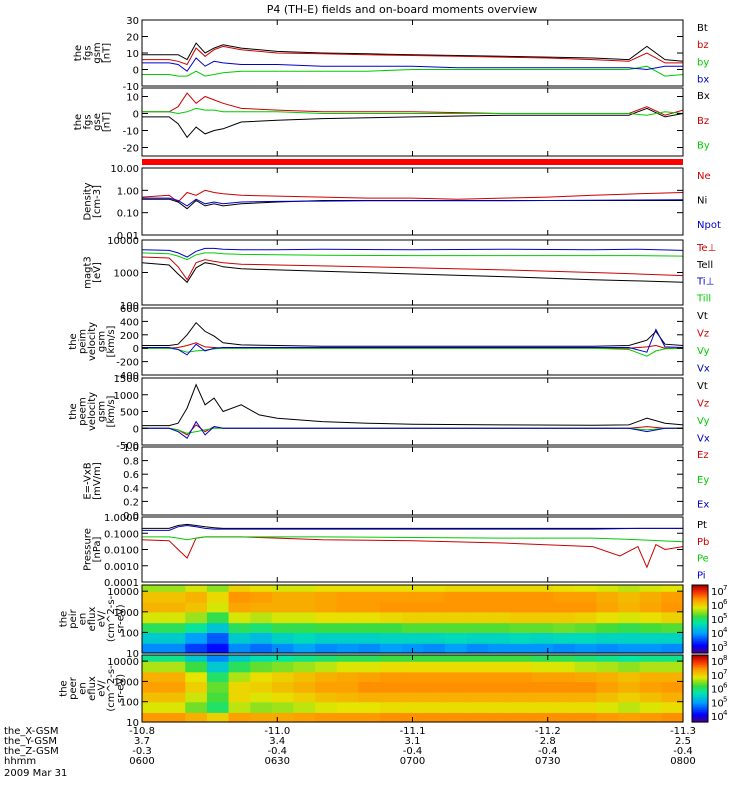 This screenshot has height=800, width=750. Describe the element at coordinates (20, 761) in the screenshot. I see `ephemeris-row-label: hhmm` at that location.